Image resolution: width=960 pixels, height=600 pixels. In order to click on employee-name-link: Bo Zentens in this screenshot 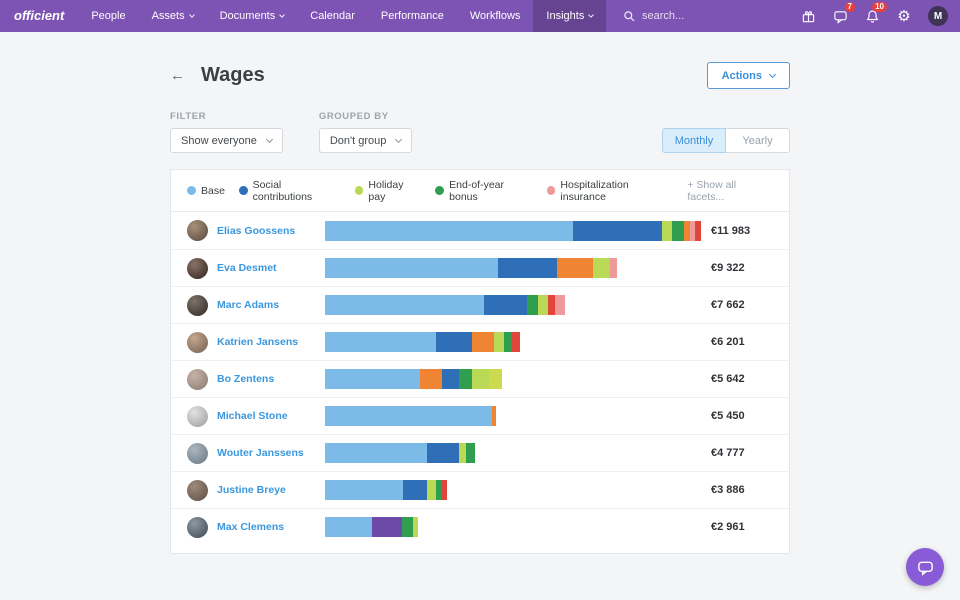, I will do `click(246, 379)`.